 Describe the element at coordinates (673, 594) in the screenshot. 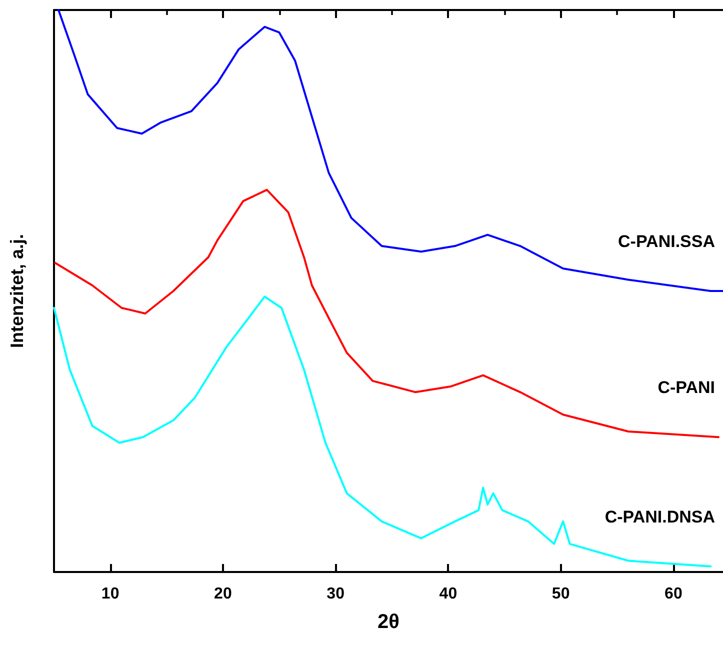

I see `x-tick-label: 60` at that location.